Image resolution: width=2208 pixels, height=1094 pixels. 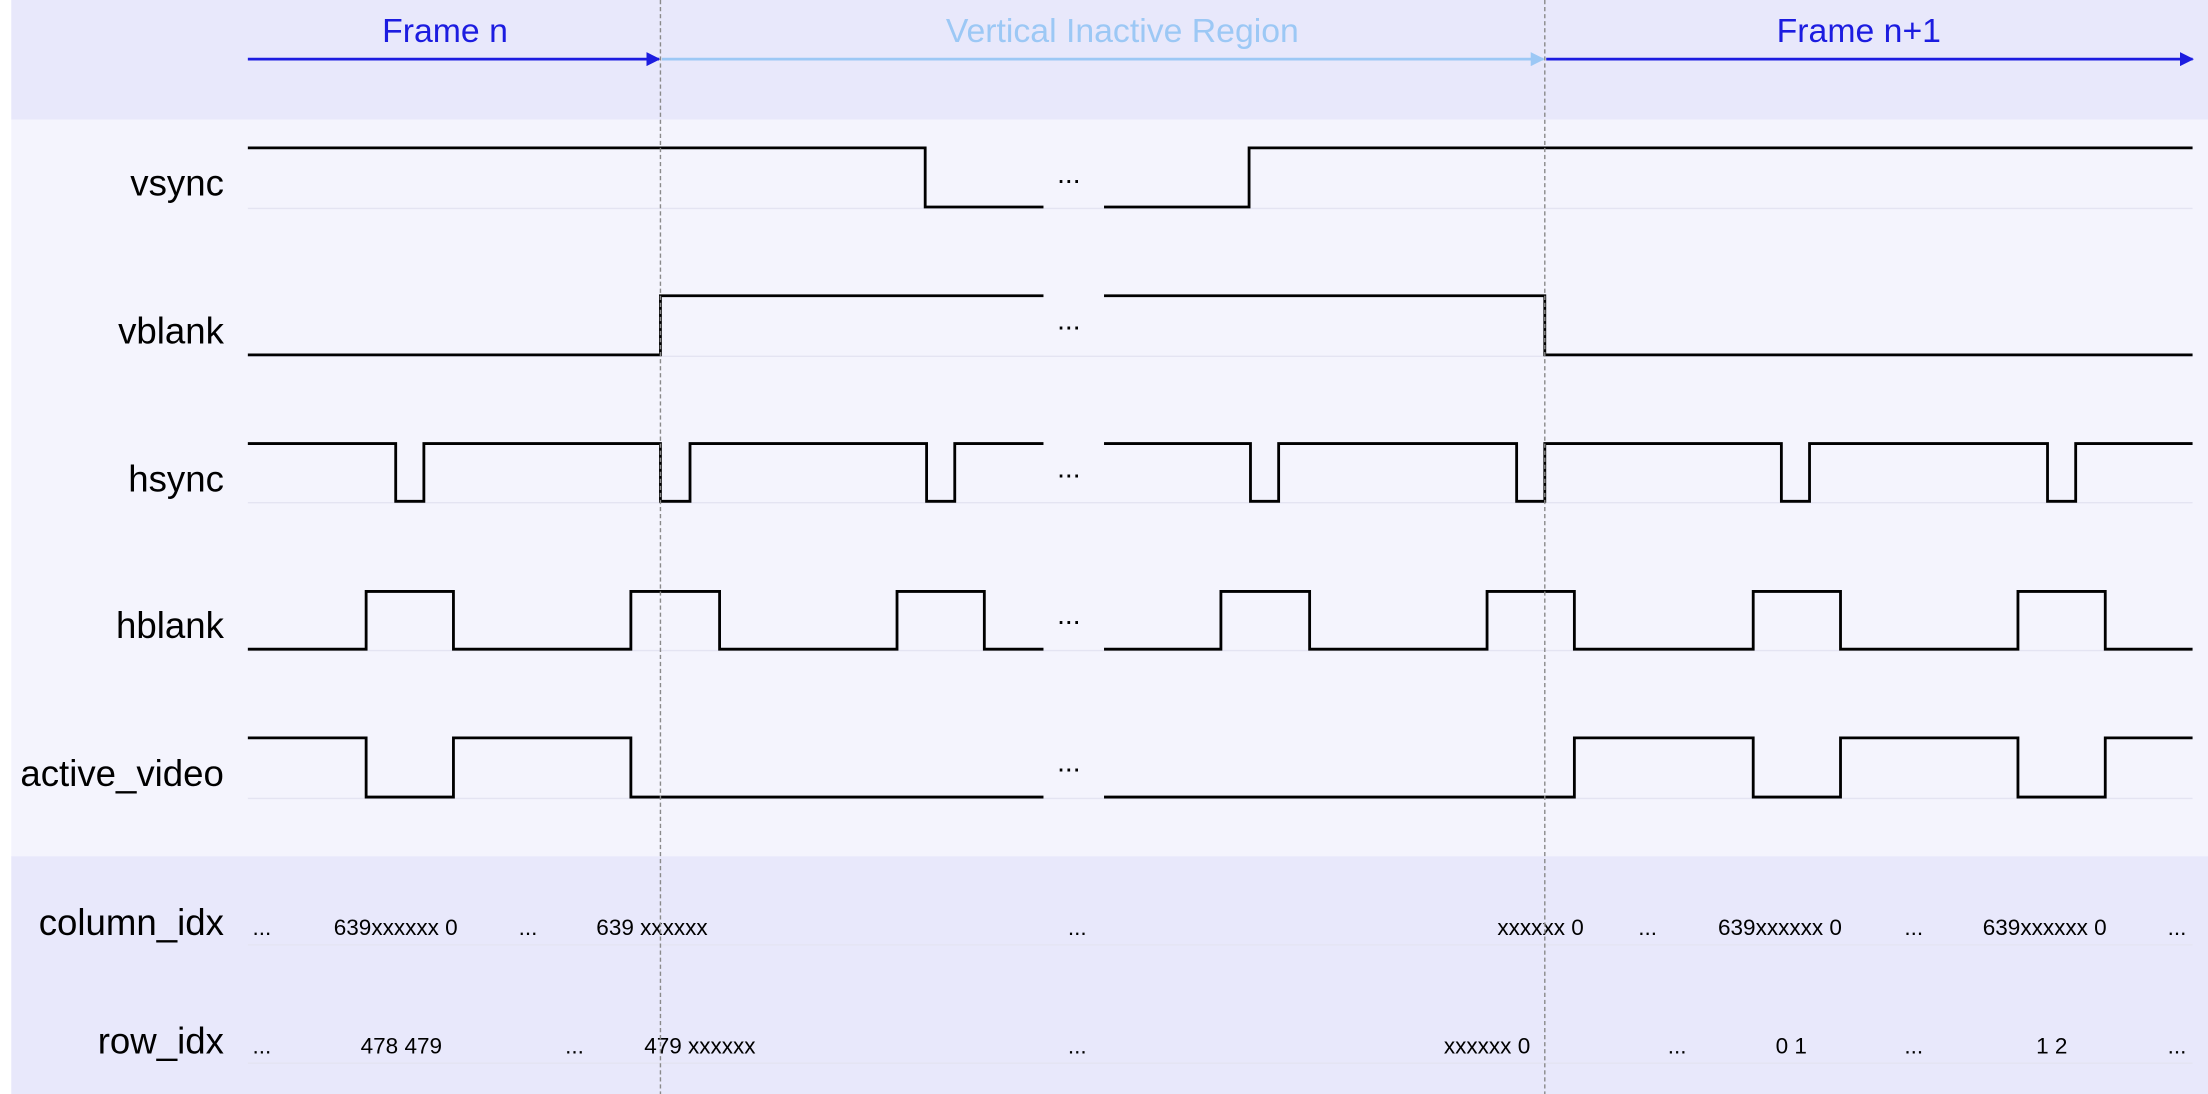 What do you see at coordinates (700, 1045) in the screenshot?
I see `row-idx-value: 479 xxxxxx` at bounding box center [700, 1045].